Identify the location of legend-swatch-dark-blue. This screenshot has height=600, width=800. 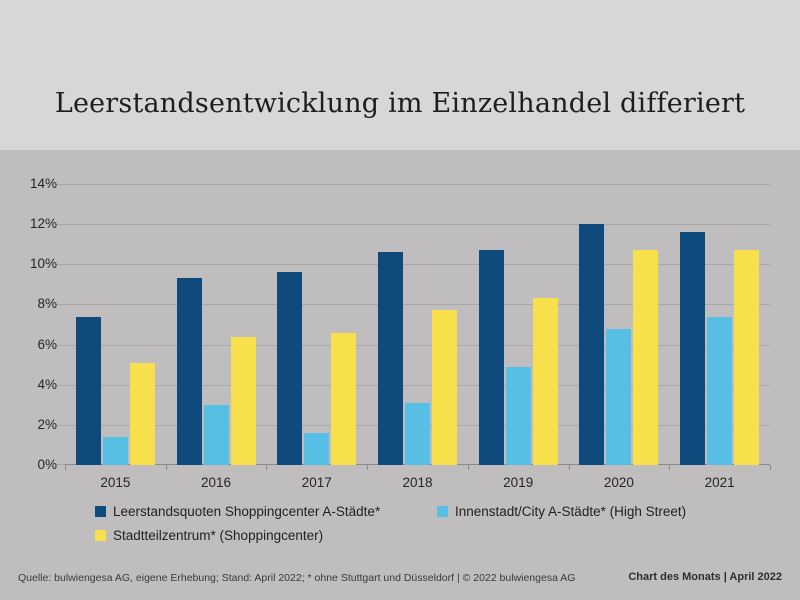
(100, 511).